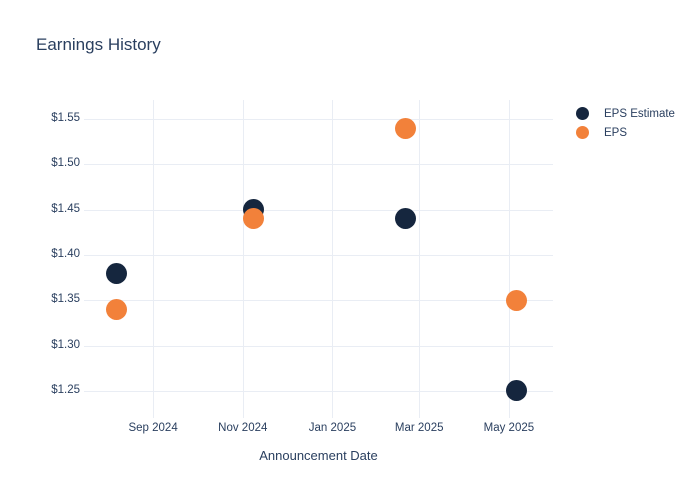  I want to click on legend-item-eps: EPS, so click(625, 132).